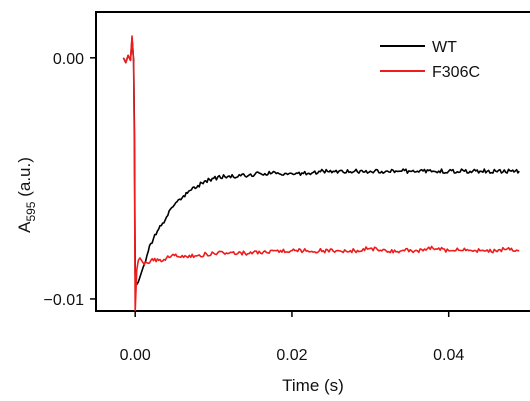 This screenshot has height=401, width=530. What do you see at coordinates (313, 385) in the screenshot?
I see `x-axis-title: Time (s)` at bounding box center [313, 385].